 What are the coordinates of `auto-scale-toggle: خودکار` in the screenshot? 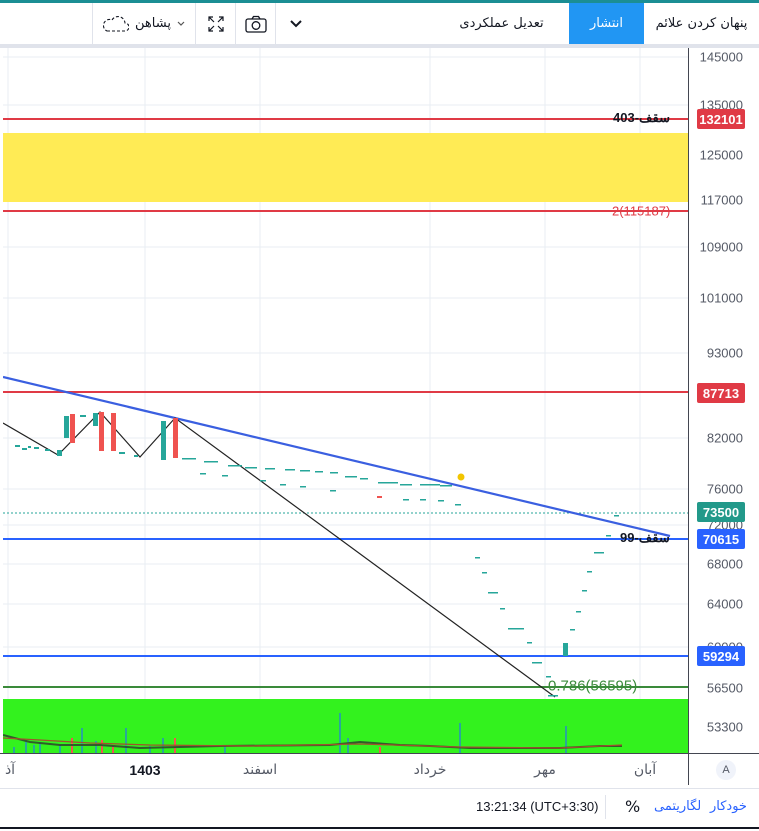 It's located at (728, 806).